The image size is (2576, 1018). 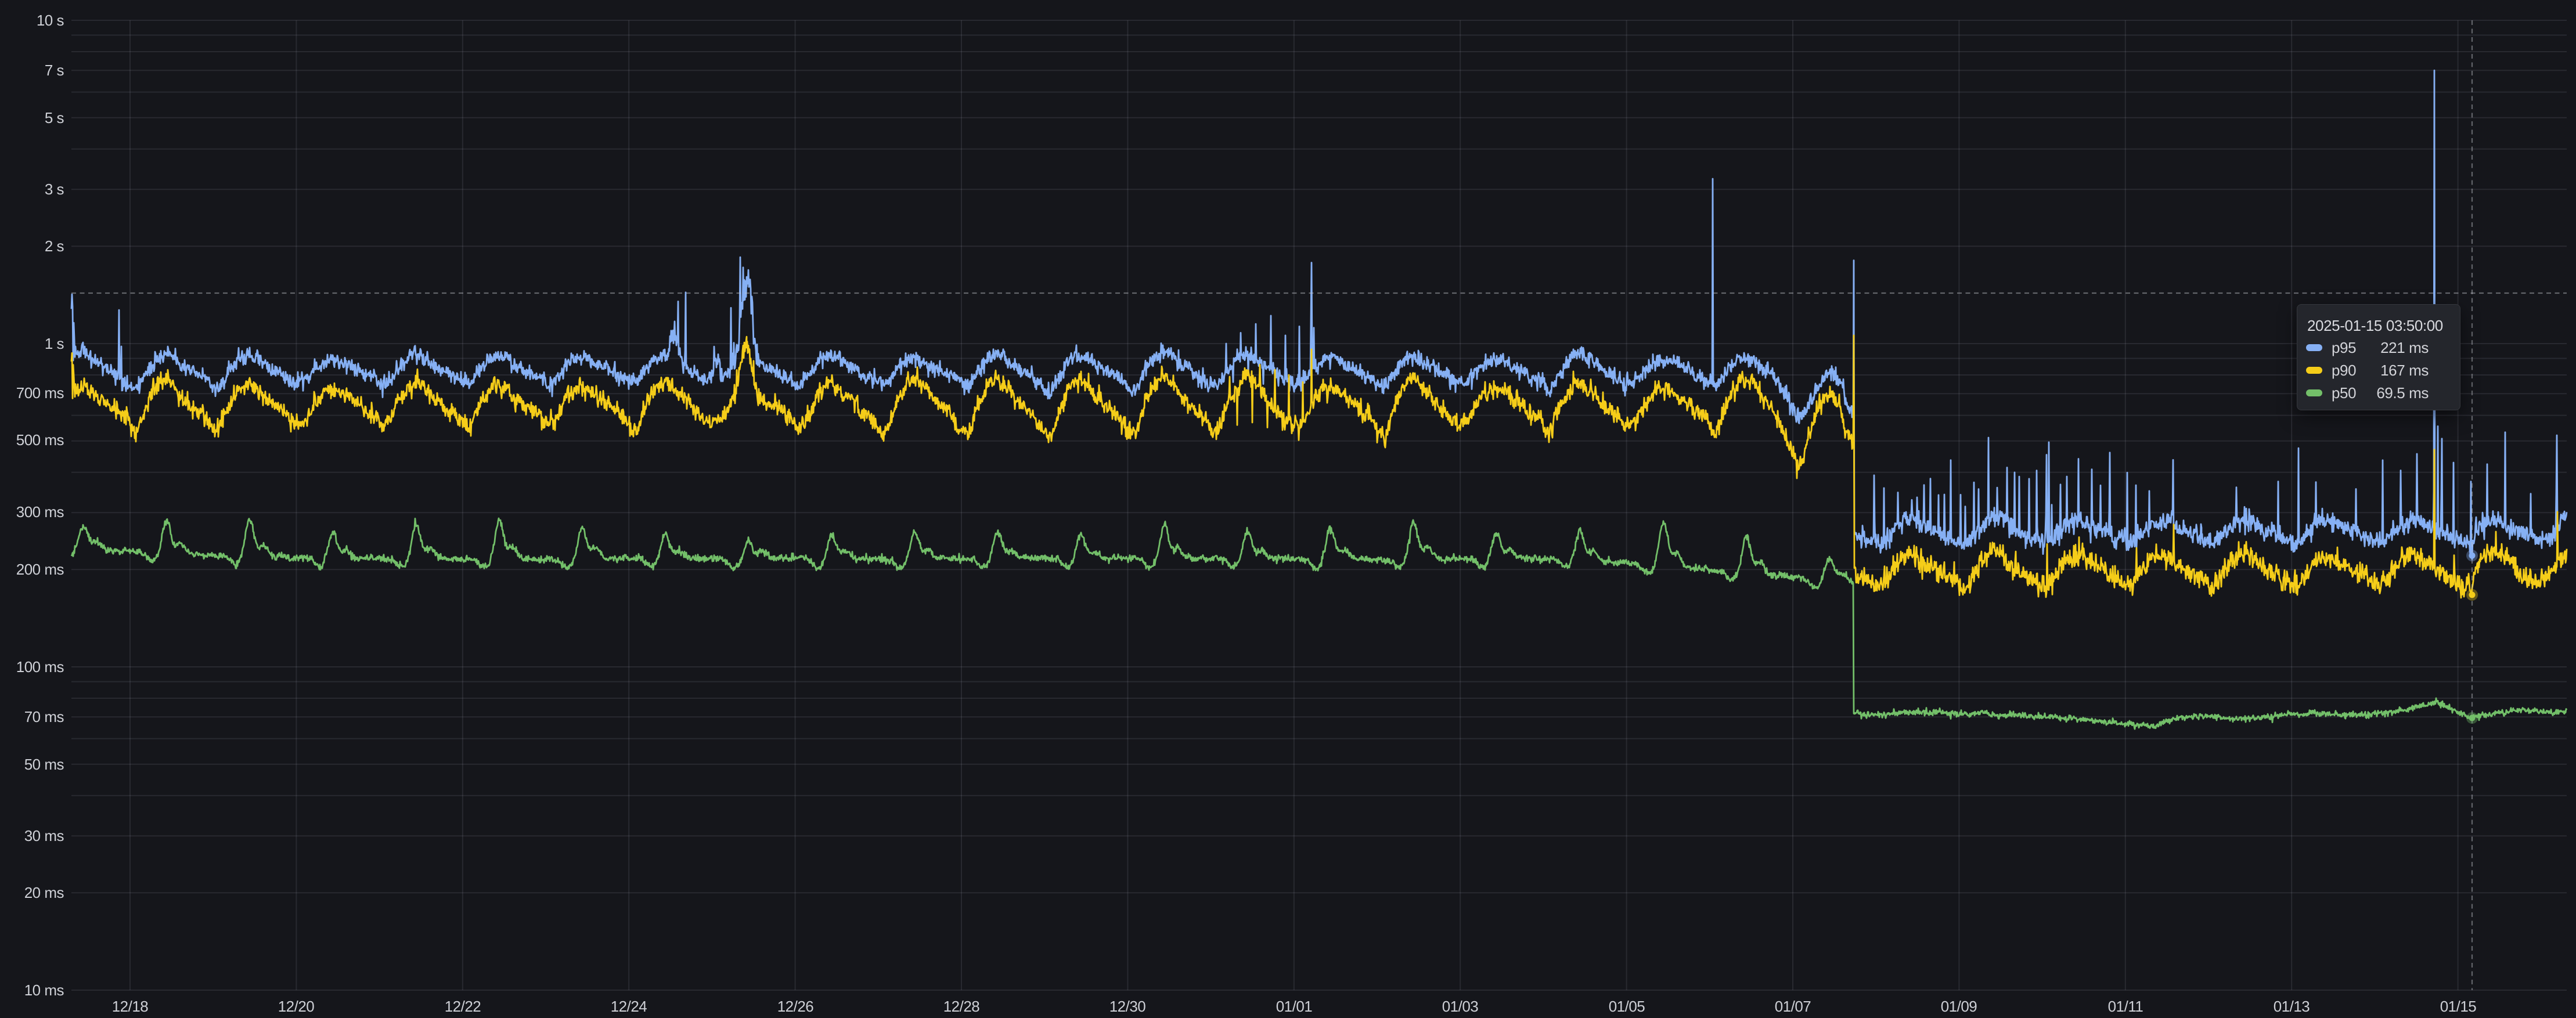 I want to click on svg-text: 2 s, so click(x=54, y=246).